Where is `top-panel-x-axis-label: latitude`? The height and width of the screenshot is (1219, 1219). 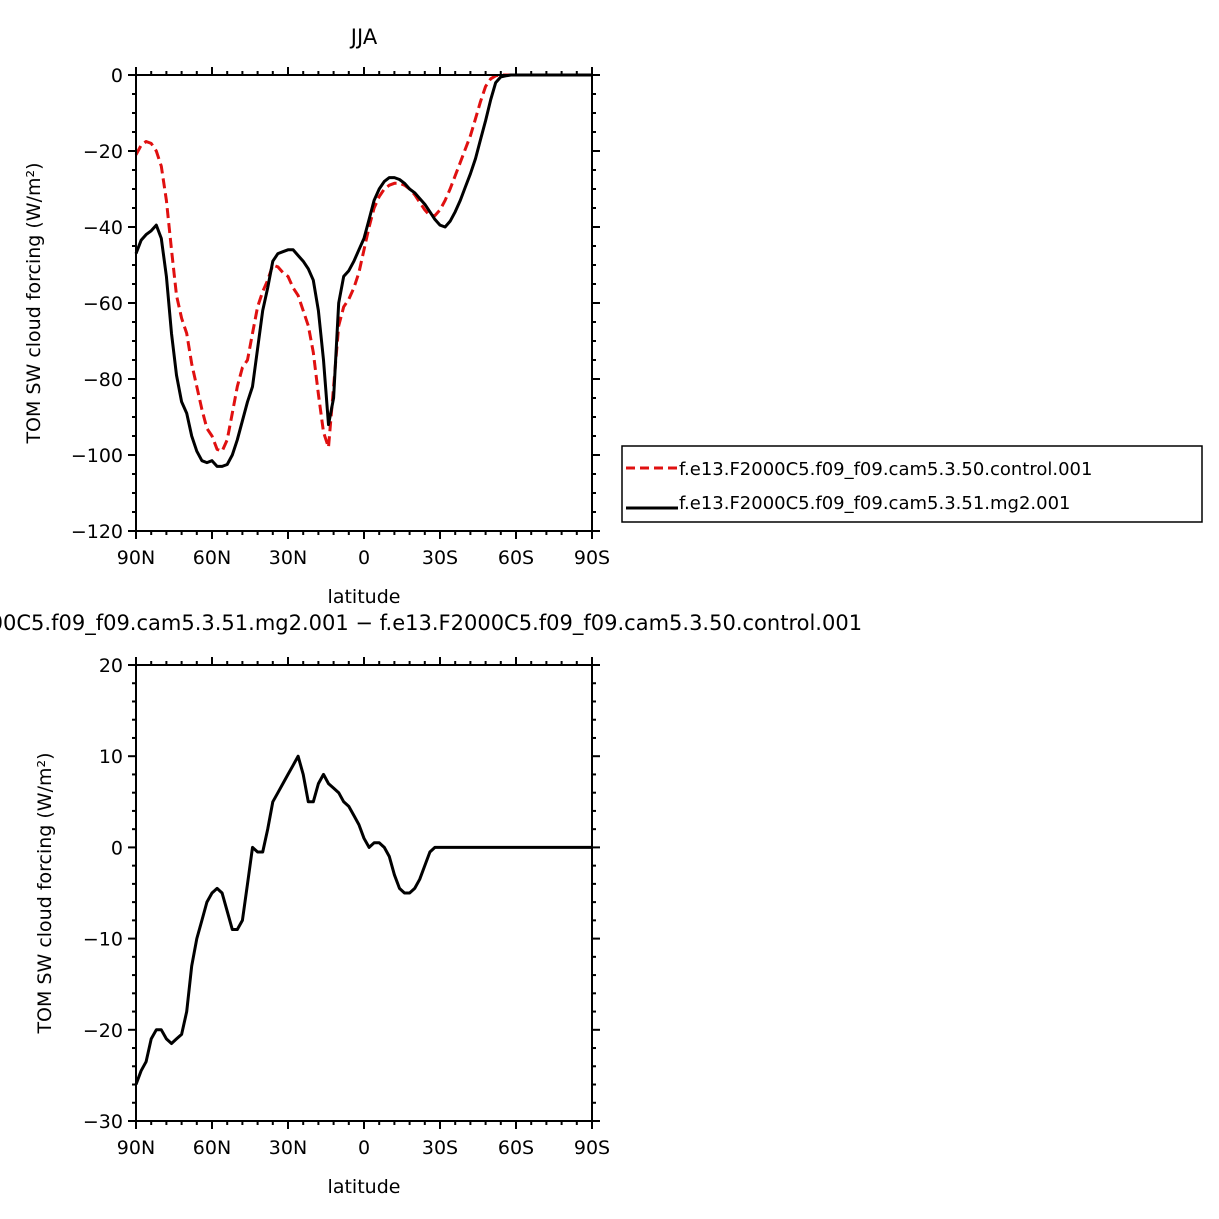
top-panel-x-axis-label: latitude is located at coordinates (364, 597).